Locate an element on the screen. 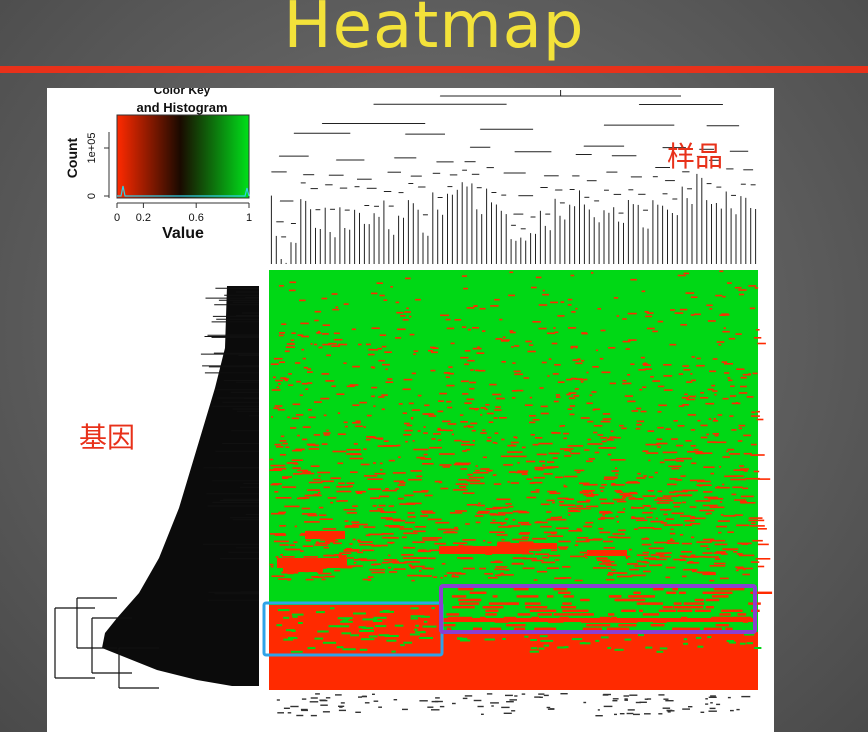 The height and width of the screenshot is (732, 868). color-key-ylabel: Count is located at coordinates (72, 157).